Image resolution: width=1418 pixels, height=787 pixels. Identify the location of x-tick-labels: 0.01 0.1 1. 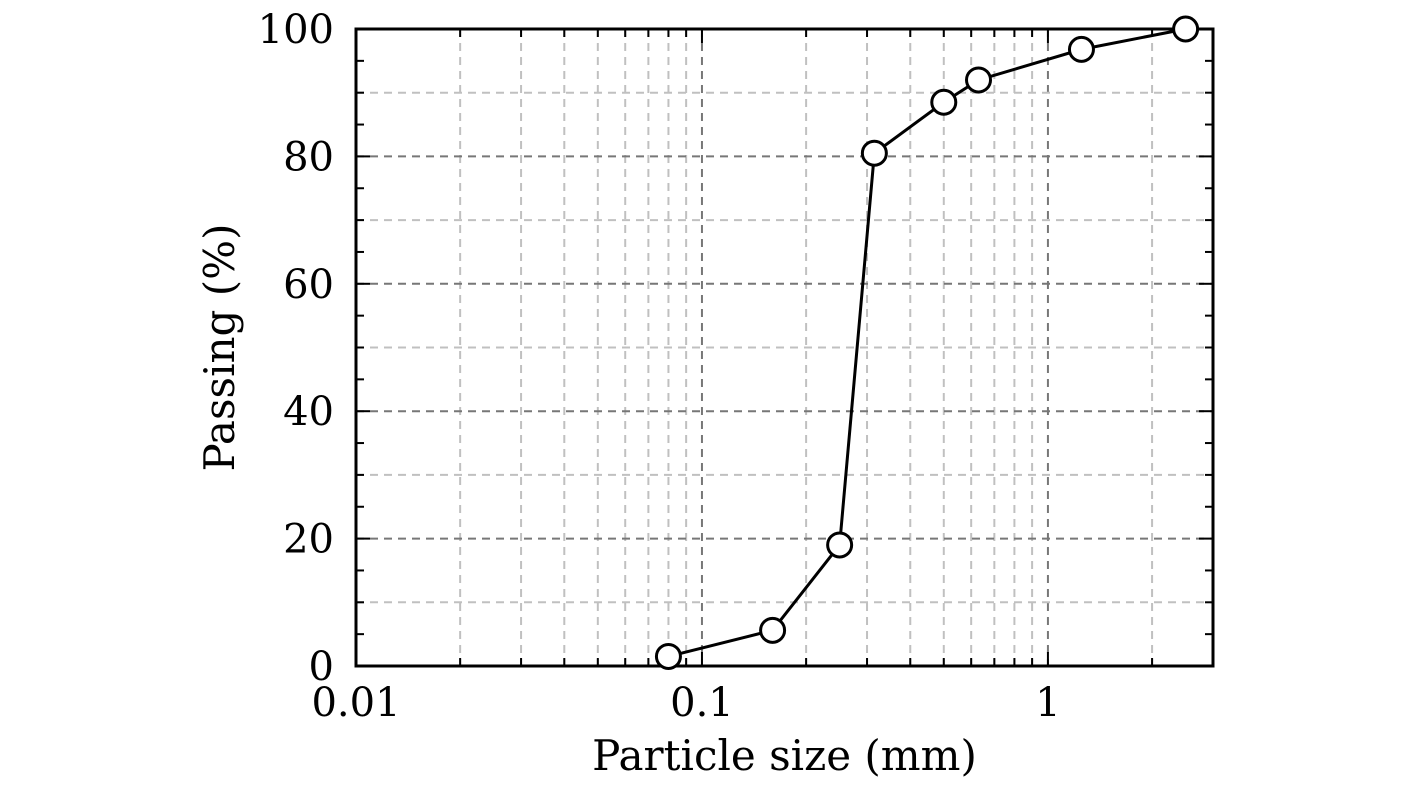
(685, 703).